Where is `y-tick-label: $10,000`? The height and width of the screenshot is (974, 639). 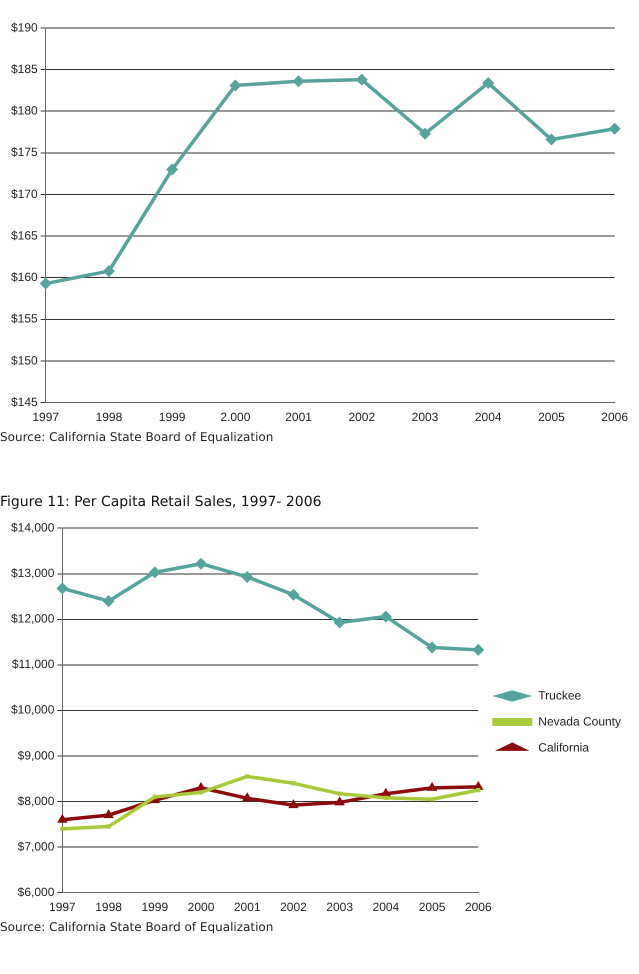
y-tick-label: $10,000 is located at coordinates (32, 709).